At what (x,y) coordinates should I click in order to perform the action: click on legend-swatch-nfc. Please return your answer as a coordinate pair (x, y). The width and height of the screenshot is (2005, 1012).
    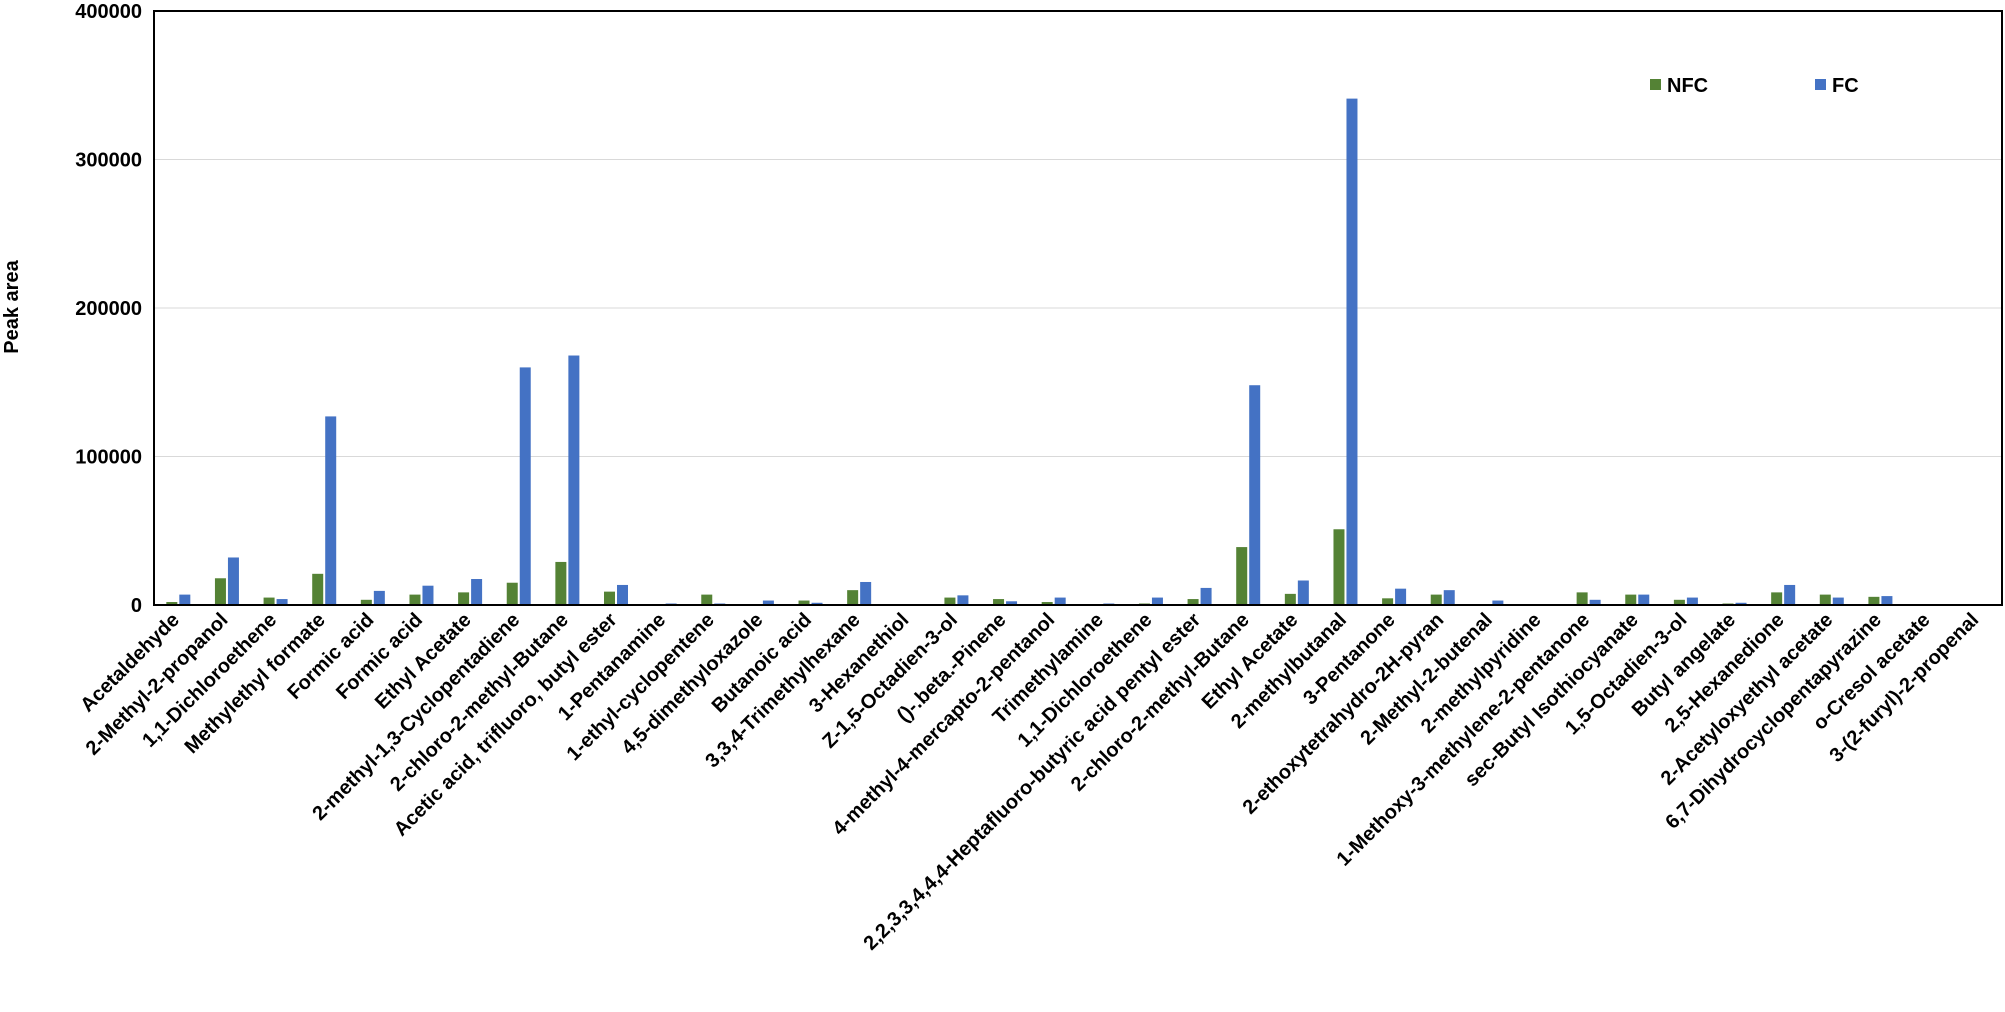
    Looking at the image, I should click on (1655, 84).